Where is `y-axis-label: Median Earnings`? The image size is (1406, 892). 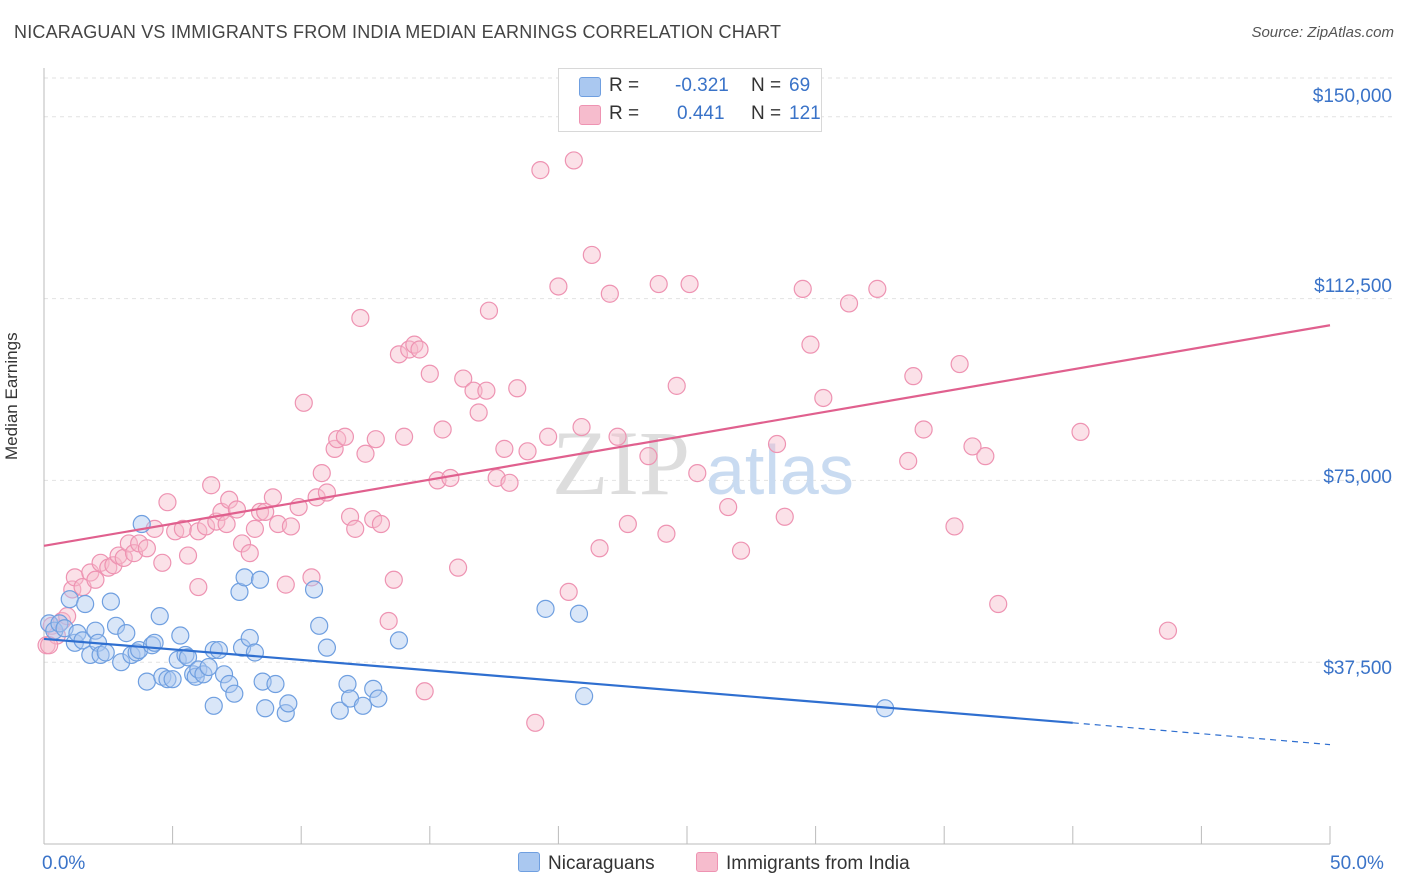 y-axis-label: Median Earnings is located at coordinates (11, 396).